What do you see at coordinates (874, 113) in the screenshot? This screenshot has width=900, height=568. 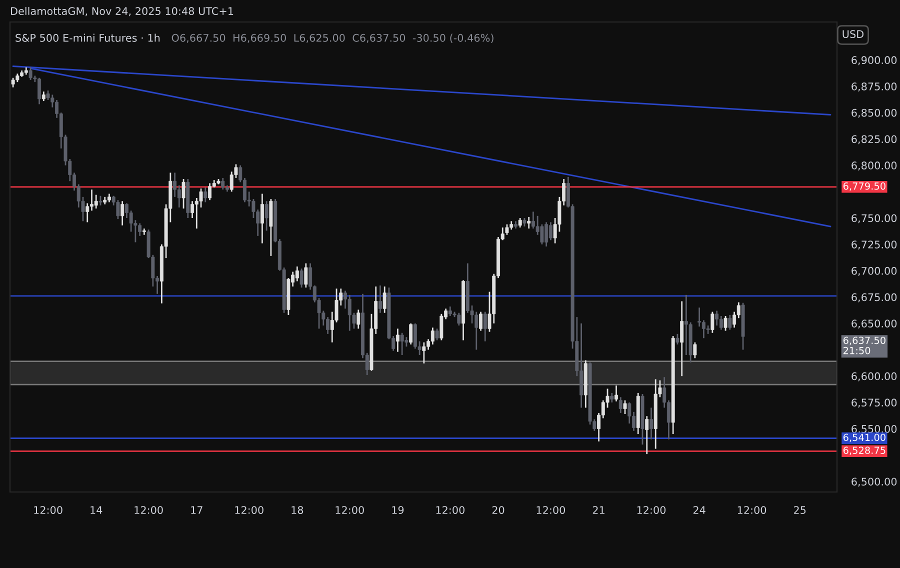 I see `y-tick-label: 6,850.00` at bounding box center [874, 113].